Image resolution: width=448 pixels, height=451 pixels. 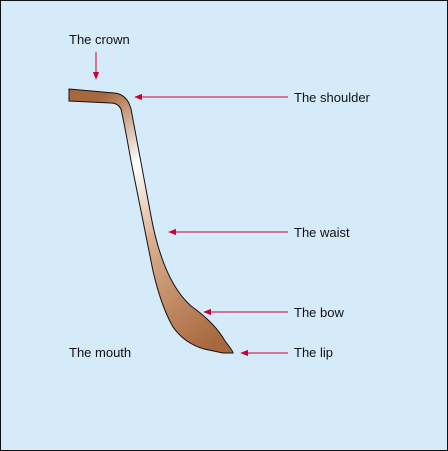 I want to click on crown-label: The crown, so click(x=99, y=39).